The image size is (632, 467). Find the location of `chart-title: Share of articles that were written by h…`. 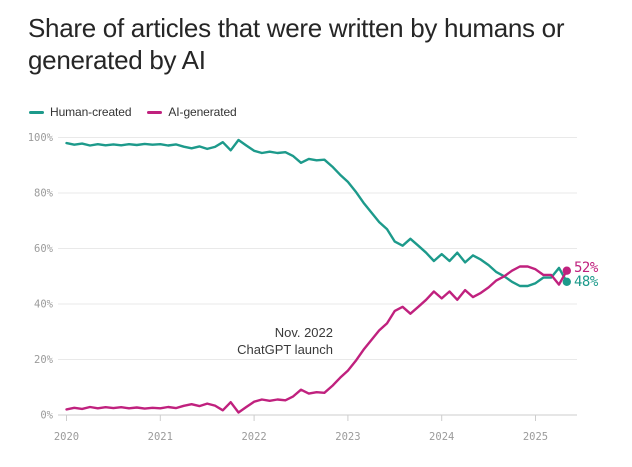

chart-title: Share of articles that were written by h… is located at coordinates (318, 44).